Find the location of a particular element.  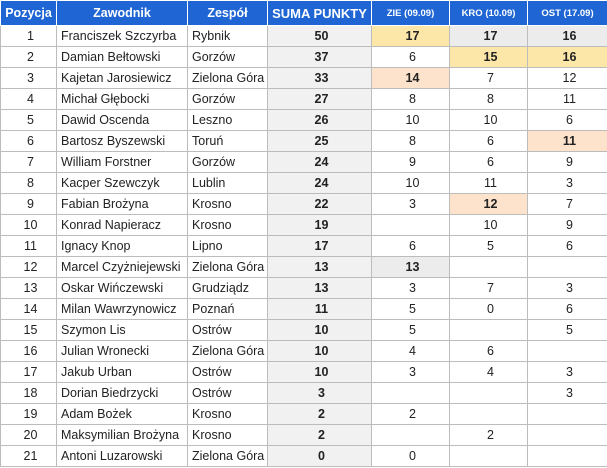

table-row: 15 Szymon Lis Ostrów 10 5 5 is located at coordinates (303, 330).